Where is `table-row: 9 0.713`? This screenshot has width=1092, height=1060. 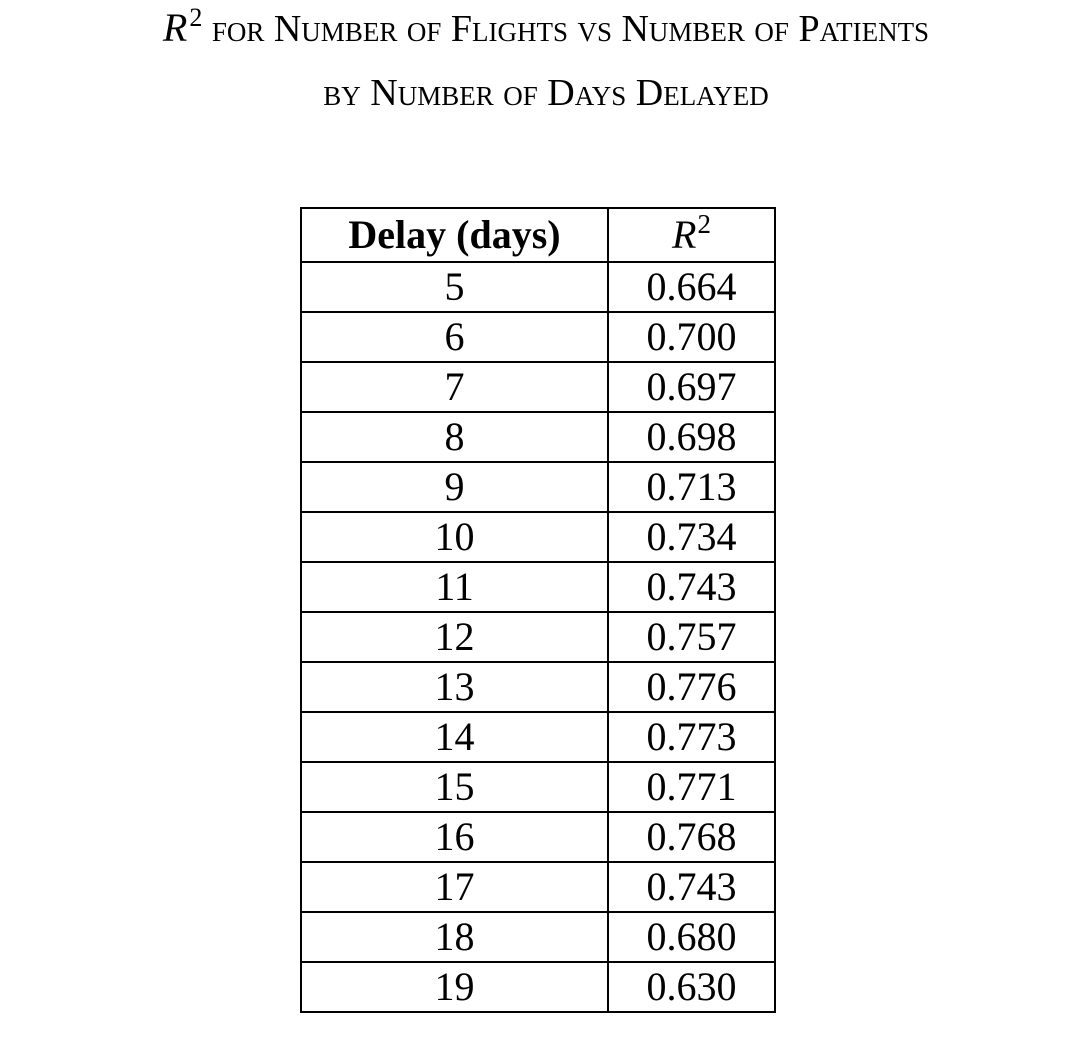 table-row: 9 0.713 is located at coordinates (538, 487).